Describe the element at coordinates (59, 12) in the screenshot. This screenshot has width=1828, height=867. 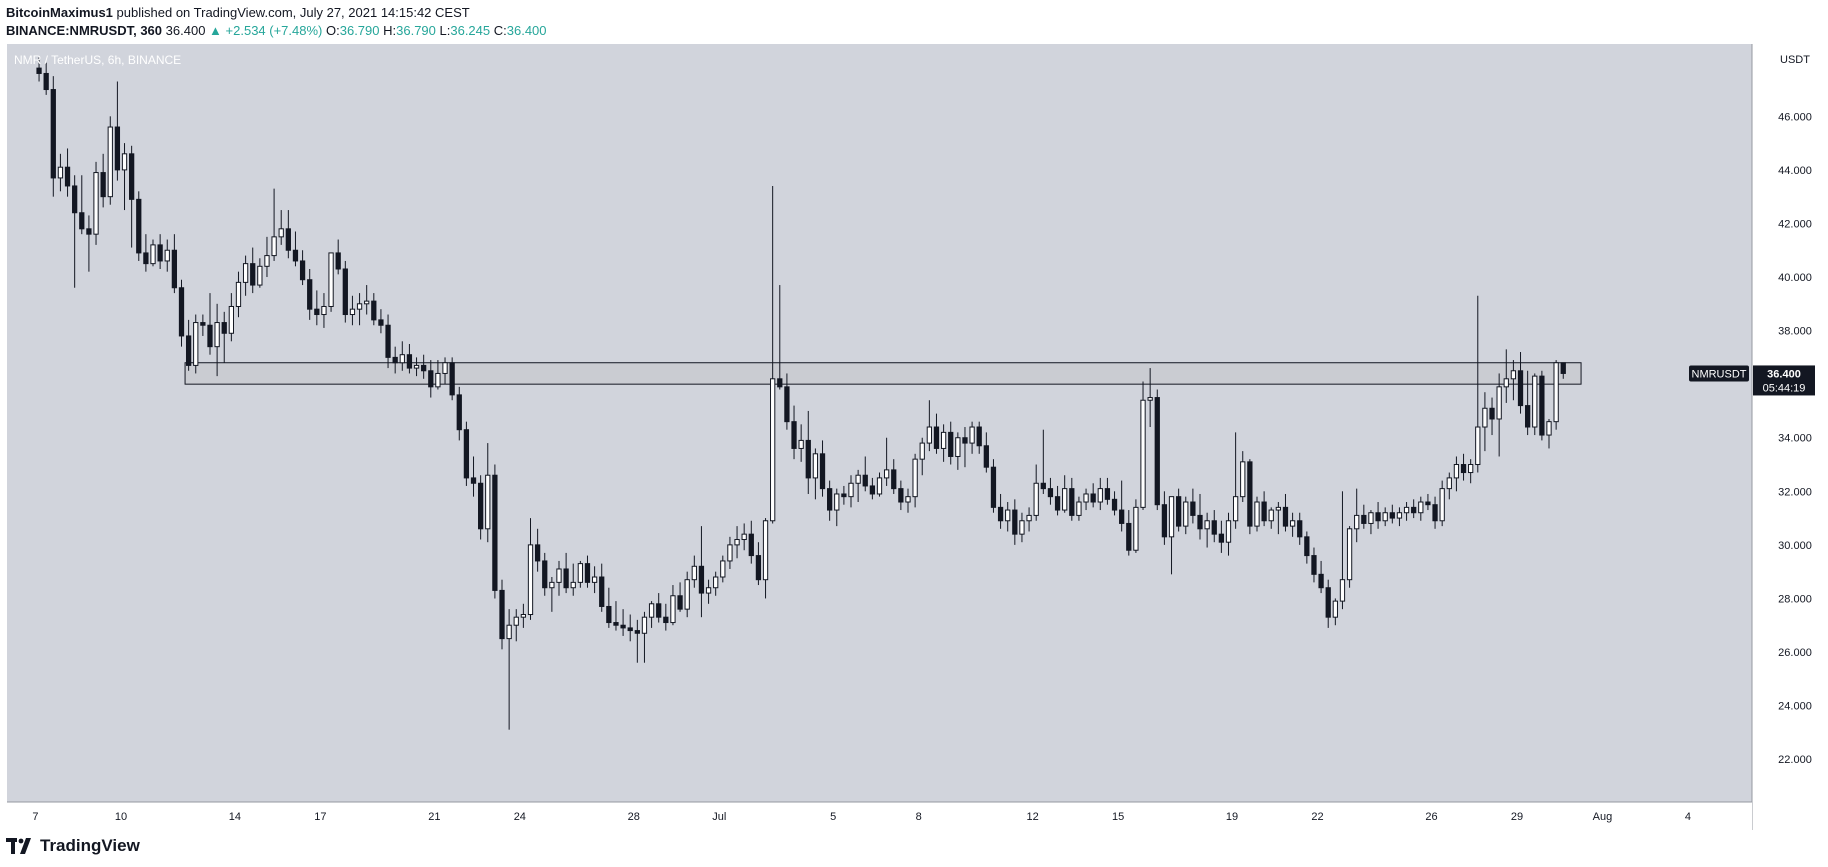
I see `author-name: BitcoinMaximus1` at that location.